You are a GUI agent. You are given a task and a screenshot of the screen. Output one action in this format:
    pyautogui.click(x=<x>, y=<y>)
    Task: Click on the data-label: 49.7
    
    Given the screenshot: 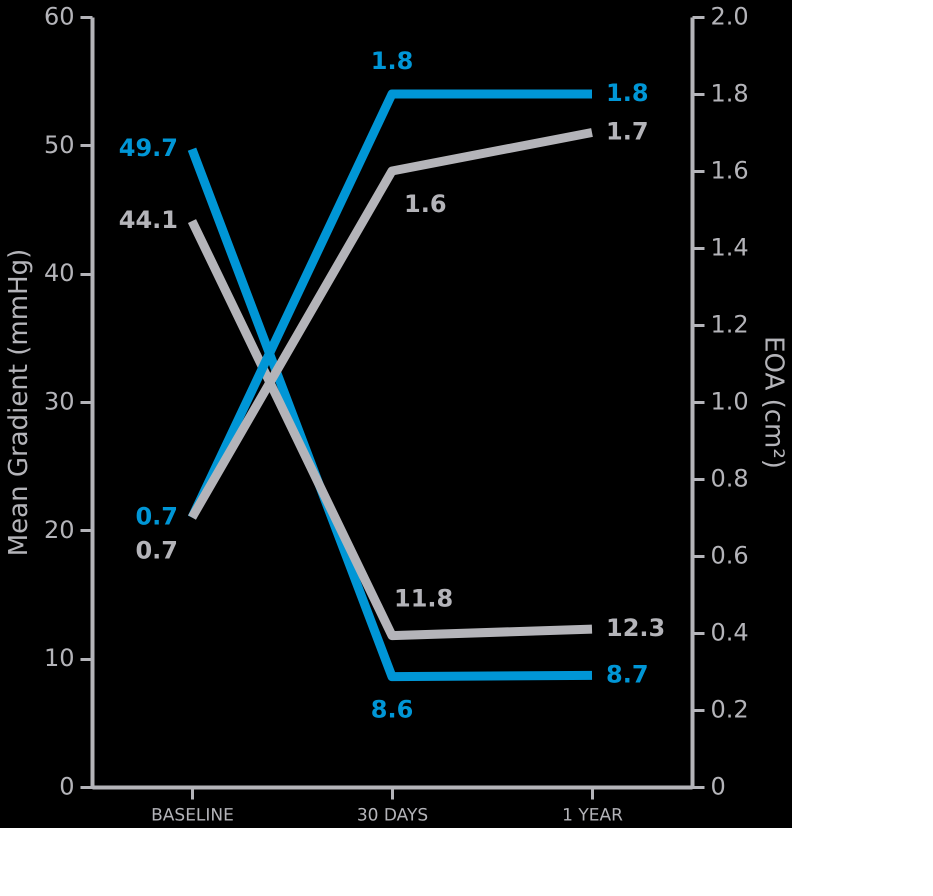 What is the action you would take?
    pyautogui.click(x=148, y=148)
    